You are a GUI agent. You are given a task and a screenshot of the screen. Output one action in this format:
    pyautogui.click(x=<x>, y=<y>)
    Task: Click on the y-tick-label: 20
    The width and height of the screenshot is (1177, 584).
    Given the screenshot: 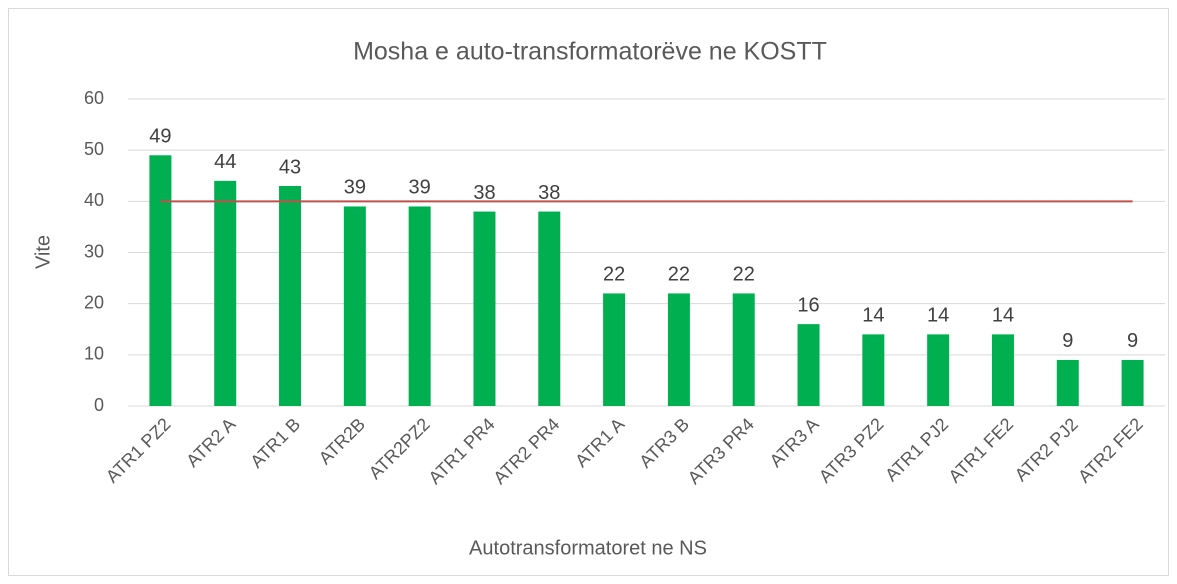 What is the action you would take?
    pyautogui.click(x=94, y=302)
    